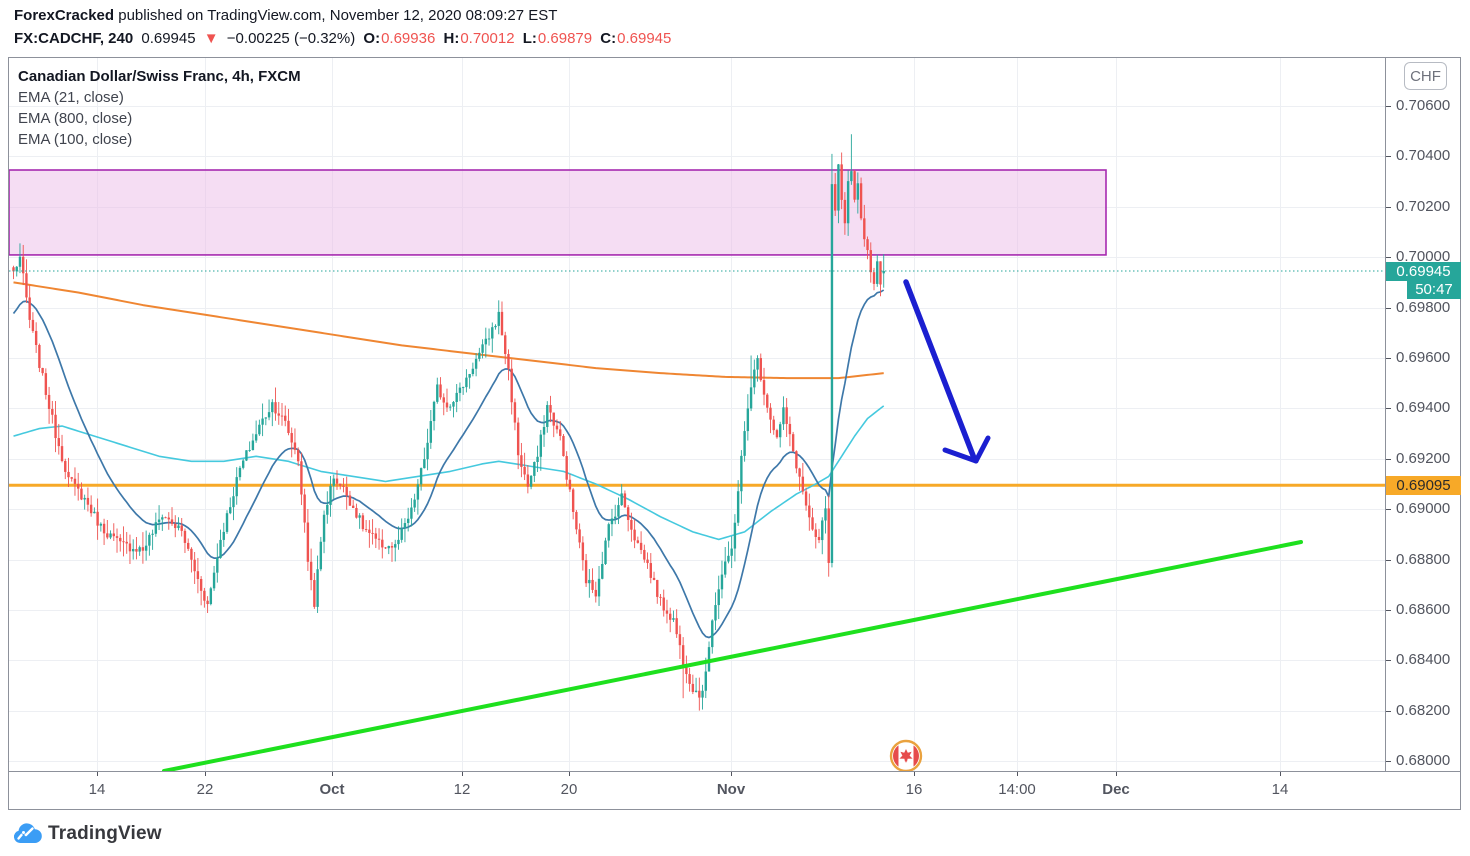 The height and width of the screenshot is (856, 1470). Describe the element at coordinates (557, 212) in the screenshot. I see `resistance-zone-drawing` at that location.